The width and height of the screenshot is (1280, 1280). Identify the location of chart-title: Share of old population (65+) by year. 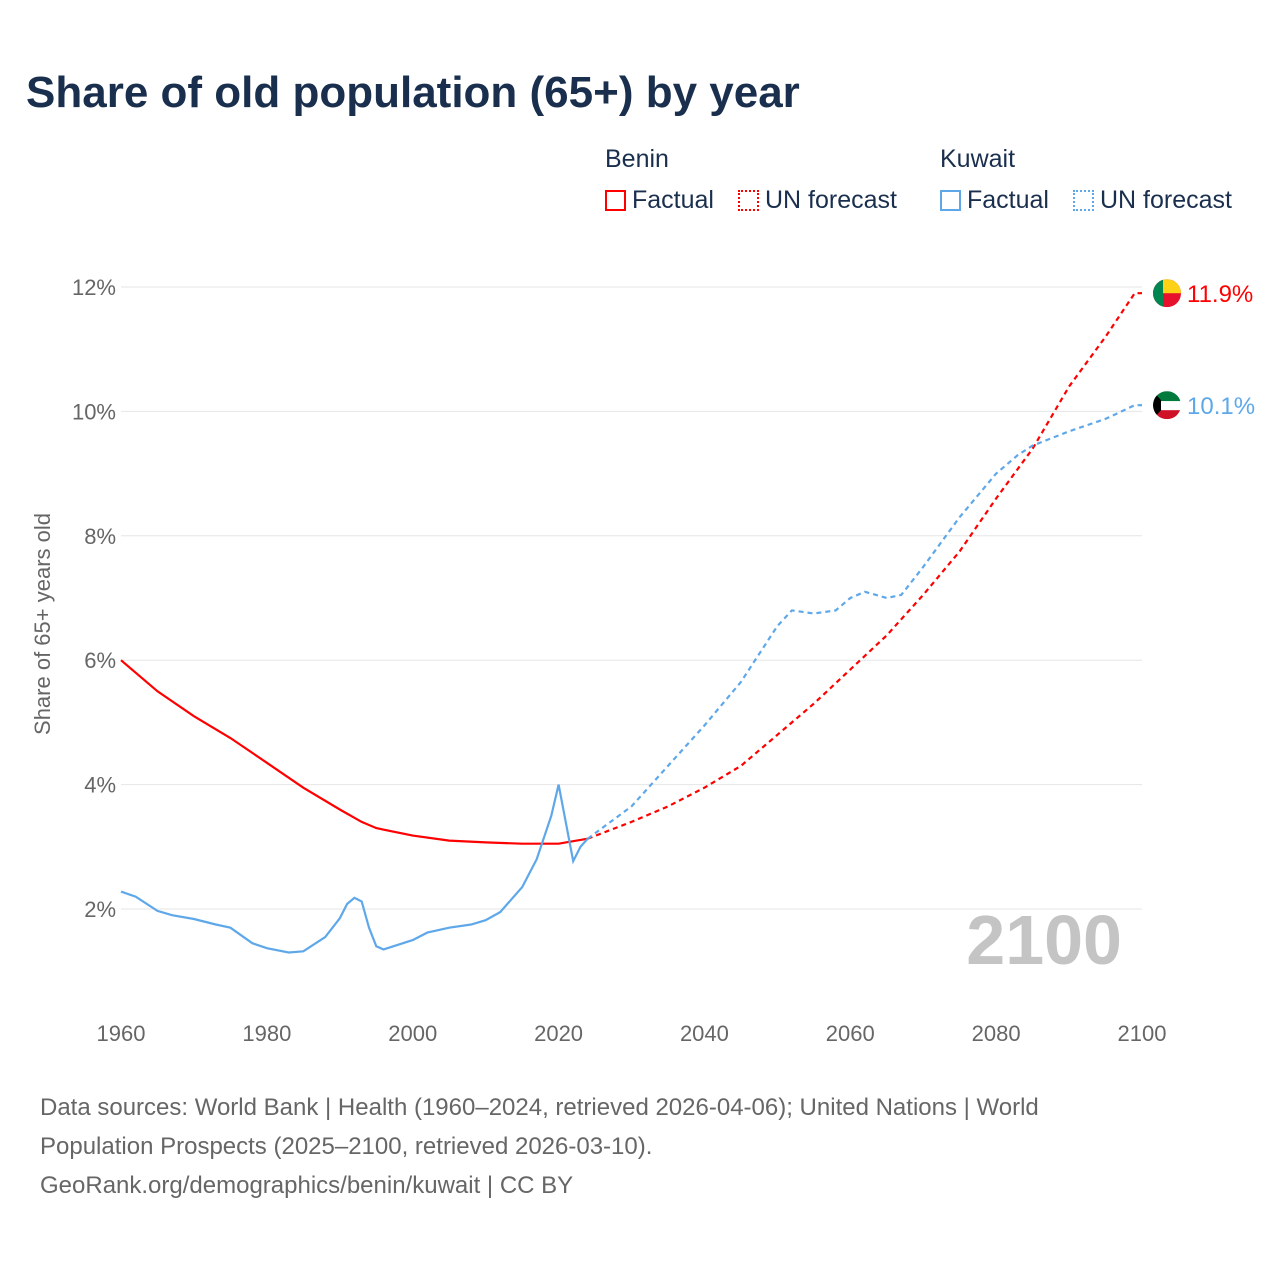
(413, 92).